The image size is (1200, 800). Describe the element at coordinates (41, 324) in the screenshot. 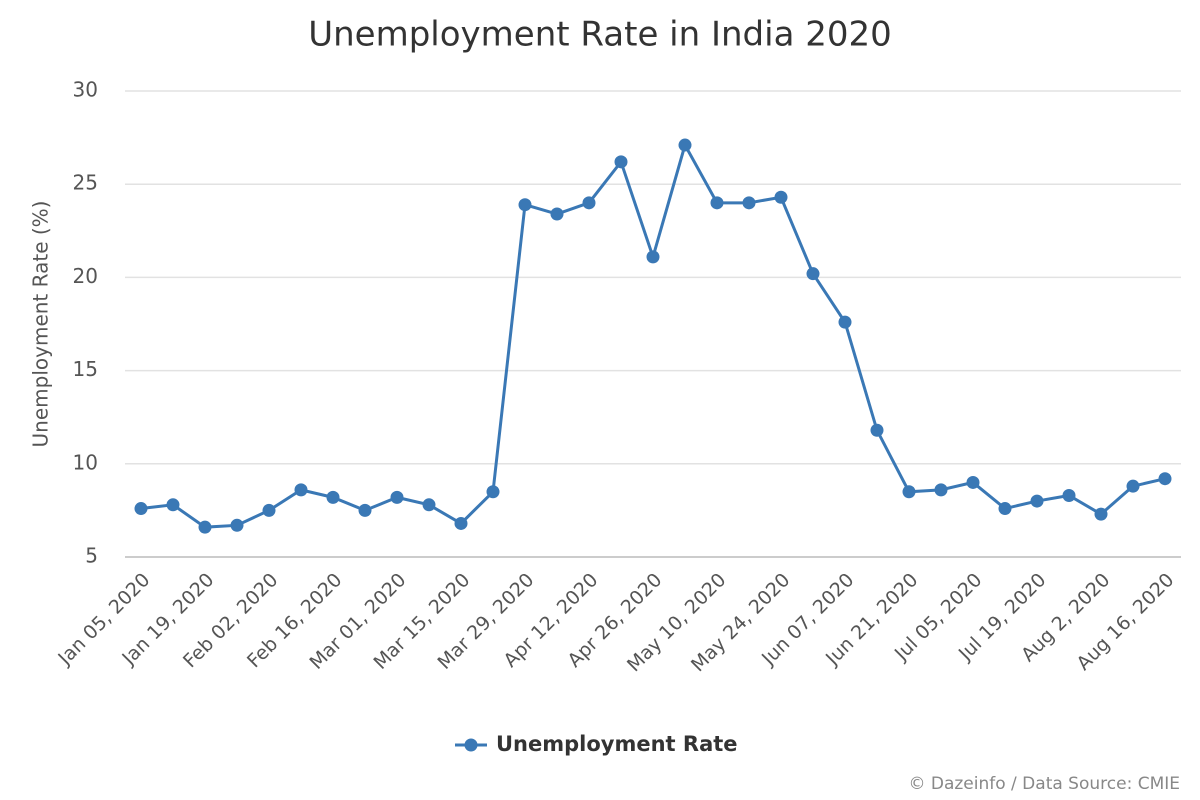

I see `y-axis-label: Unemployment Rate (%)` at that location.